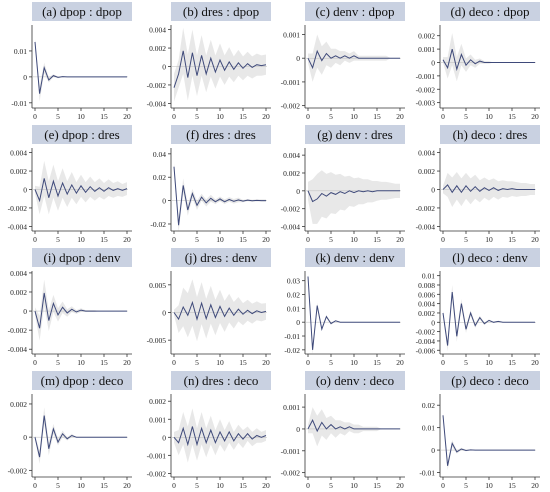 Image resolution: width=550 pixels, height=492 pixels. I want to click on chart-panel-12: (m) dpop : deco 0.002 0 -0.002 0 5 10 15 20, so click(70, 430).